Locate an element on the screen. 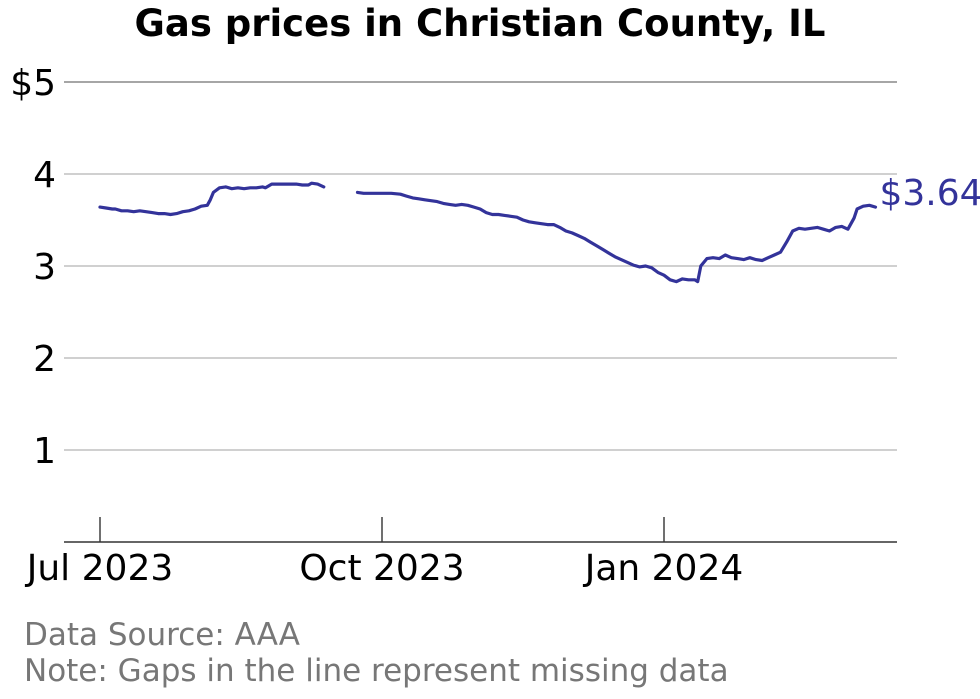  x-tick-label: Jul 2023 is located at coordinates (99, 568).